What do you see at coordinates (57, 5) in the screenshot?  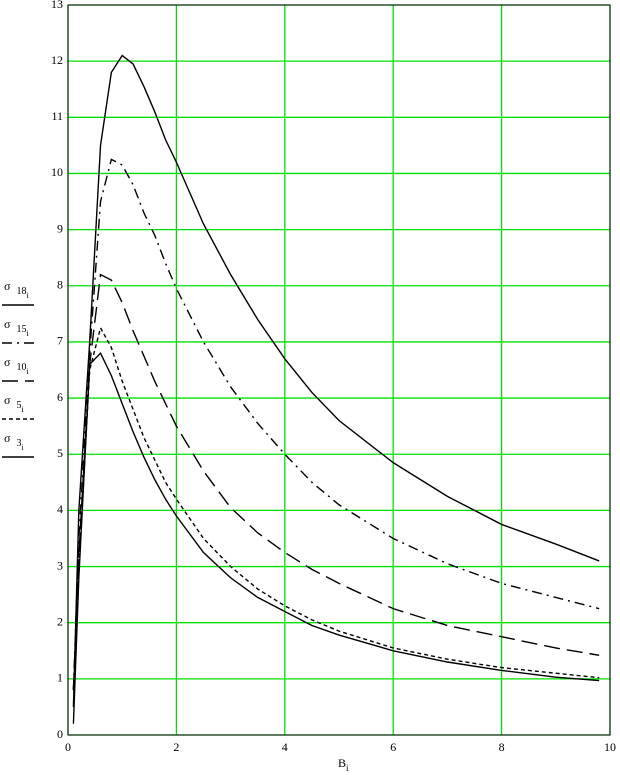 I see `y-tick-label: 13` at bounding box center [57, 5].